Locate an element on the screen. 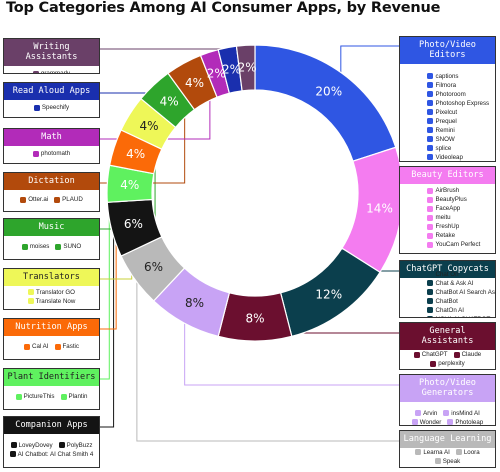 The width and height of the screenshot is (500, 472). app-name: ChatOn AI is located at coordinates (447, 310).